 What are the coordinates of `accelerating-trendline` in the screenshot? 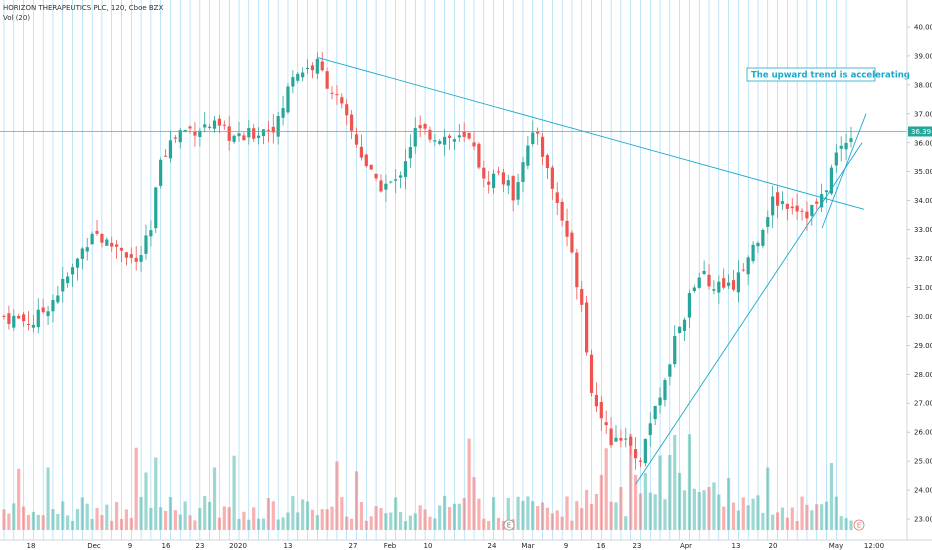 It's located at (844, 171).